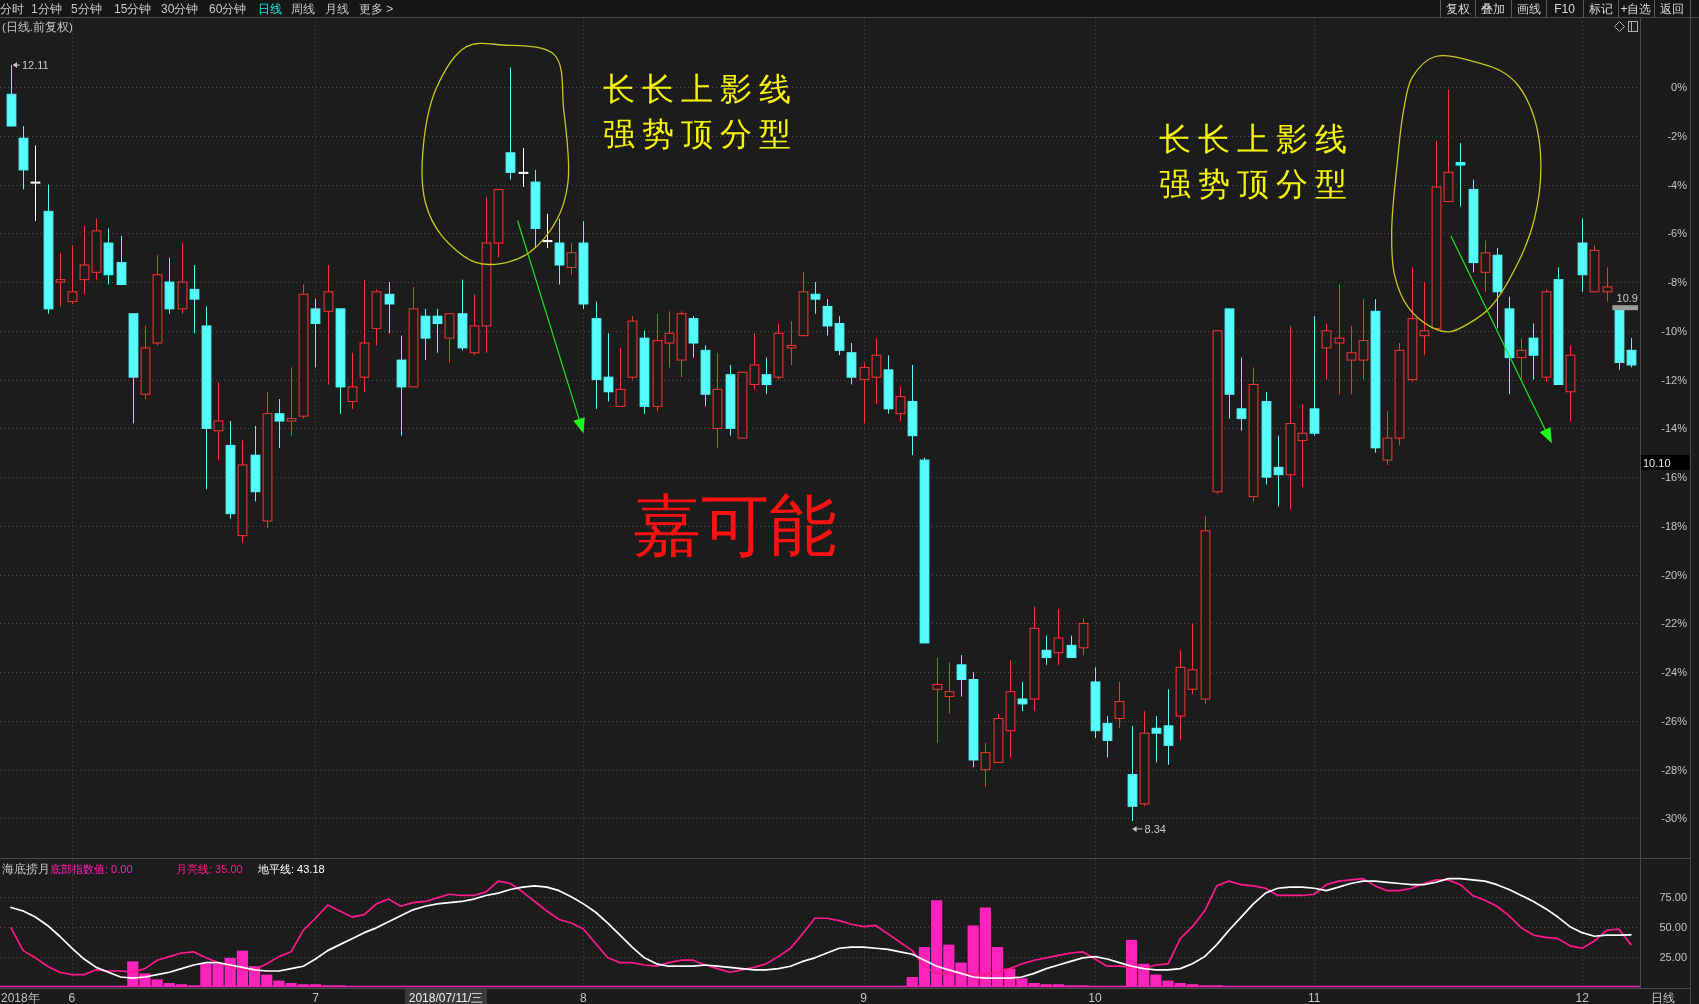 Image resolution: width=1699 pixels, height=1004 pixels. What do you see at coordinates (1674, 818) in the screenshot?
I see `y-tick-label: -30%` at bounding box center [1674, 818].